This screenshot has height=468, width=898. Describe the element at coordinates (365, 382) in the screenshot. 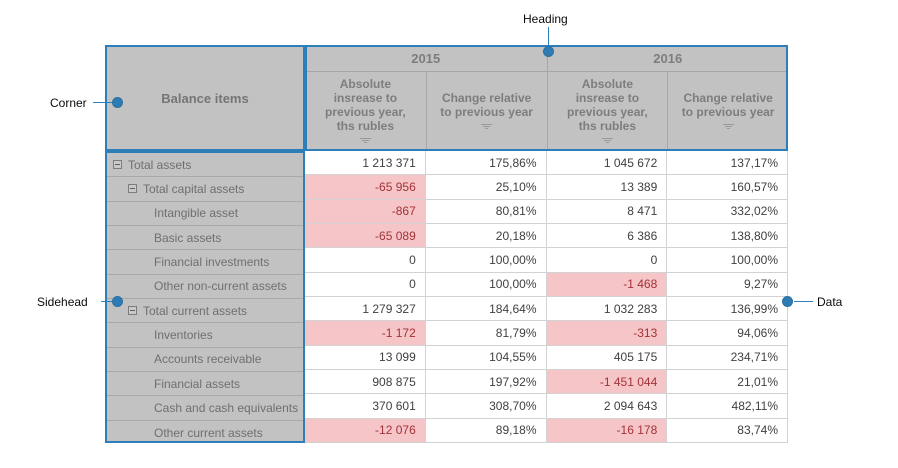

I see `data-cell: 908 875` at that location.